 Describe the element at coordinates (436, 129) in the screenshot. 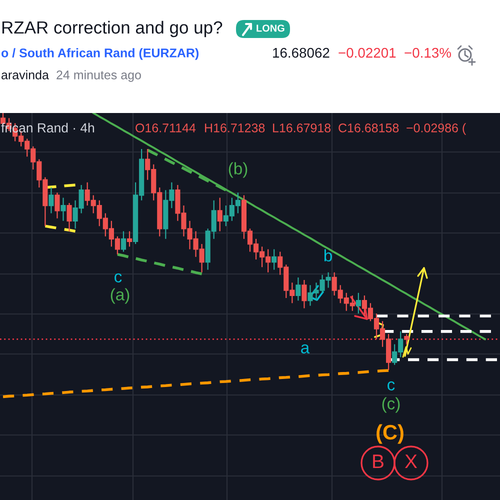

I see `annotation: −0.02986 (` at that location.